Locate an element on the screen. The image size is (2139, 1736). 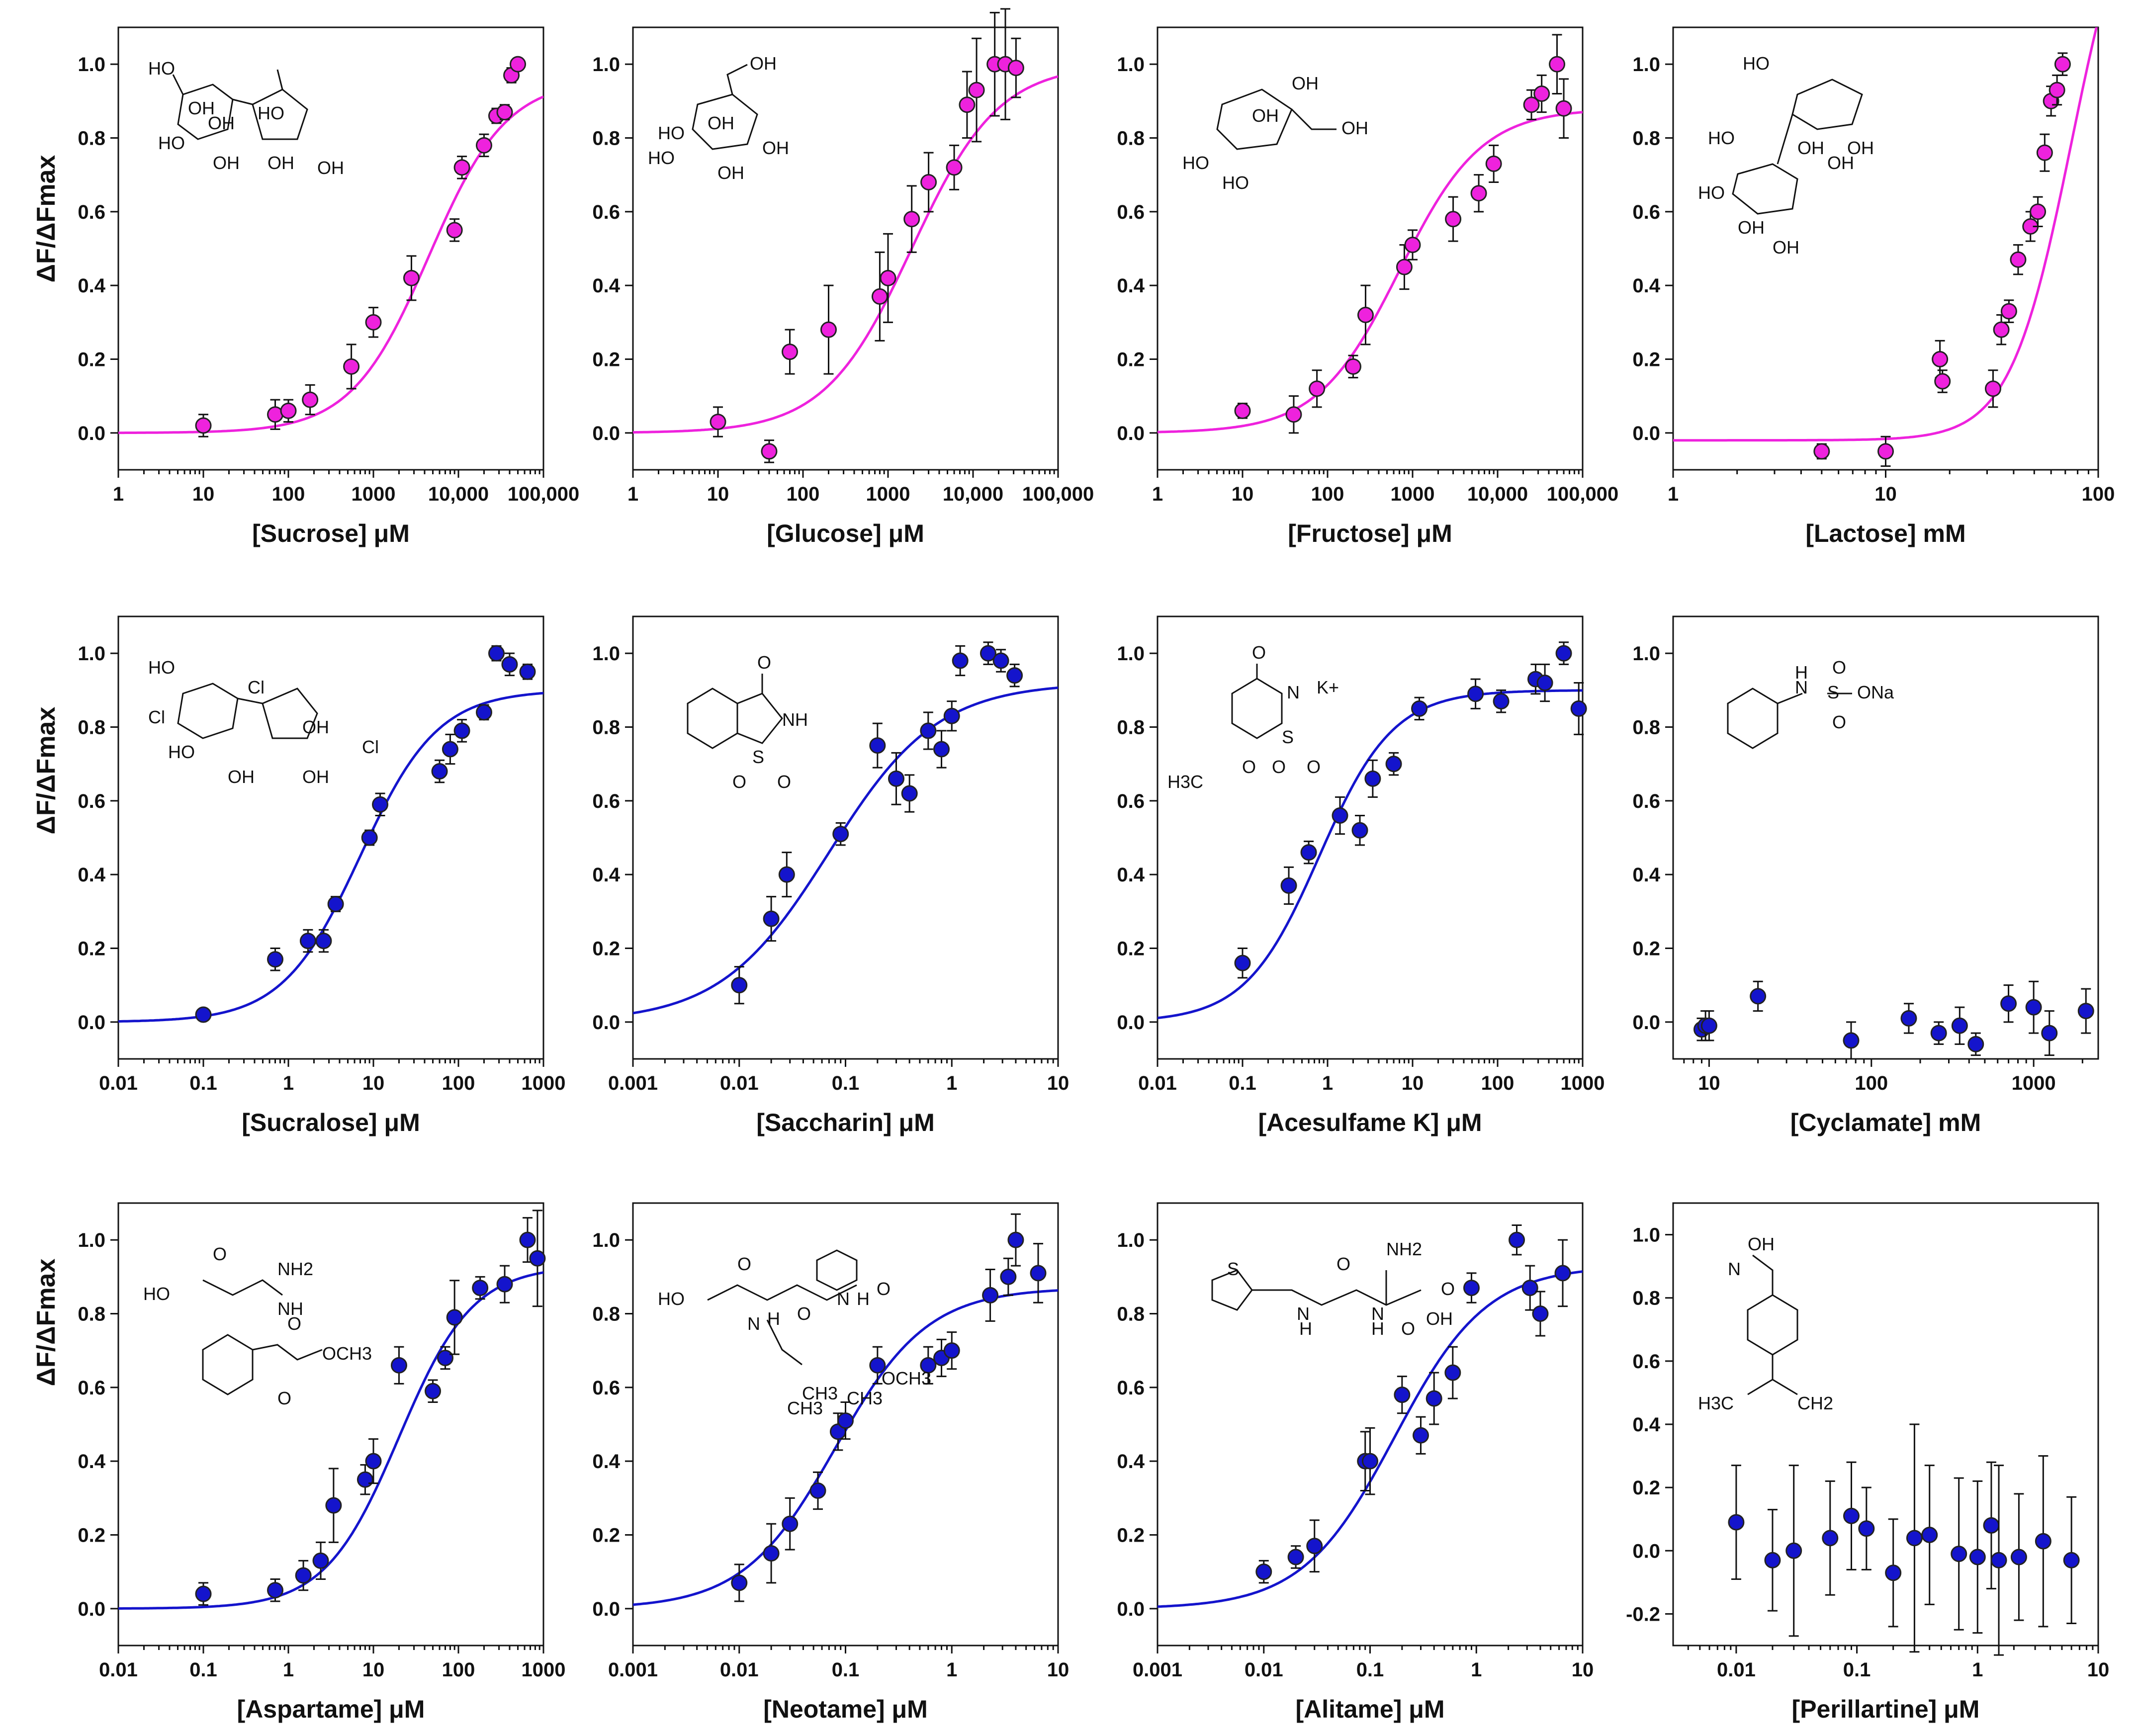
structure-atom-label: CH3 is located at coordinates (805, 1408).